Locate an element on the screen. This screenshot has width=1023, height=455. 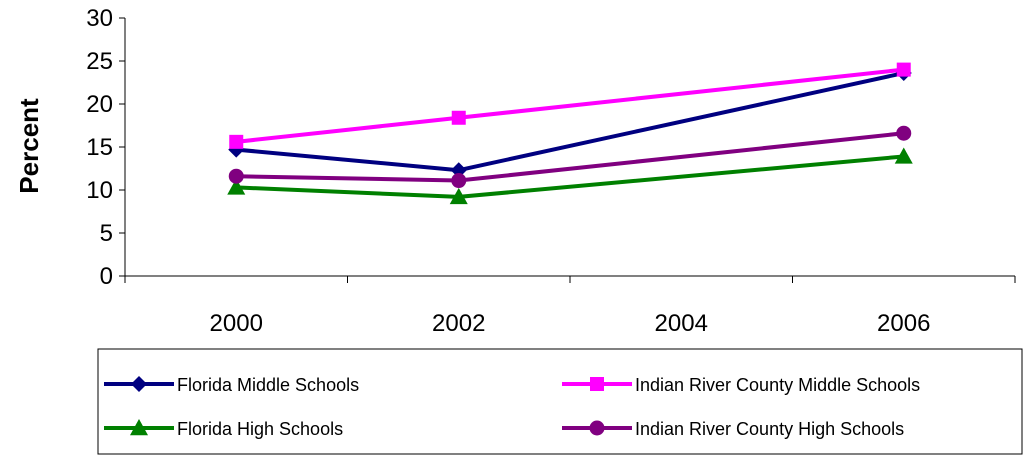
x-tick-label: 2004 is located at coordinates (681, 323).